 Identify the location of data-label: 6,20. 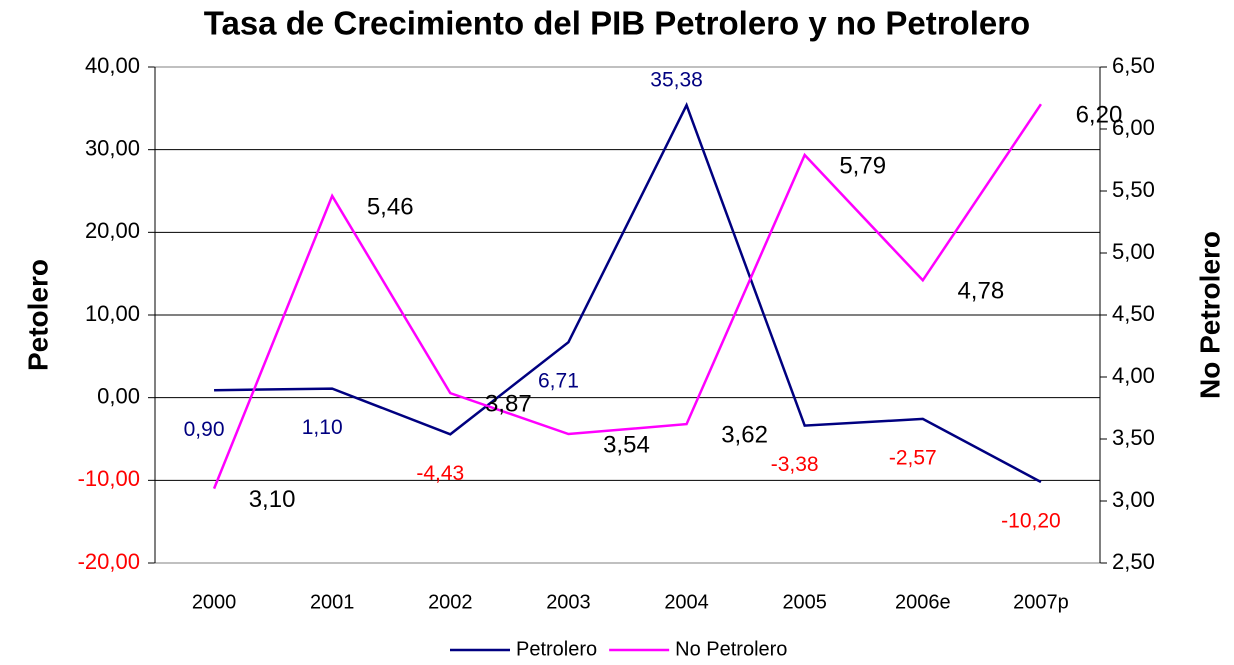
(1099, 115).